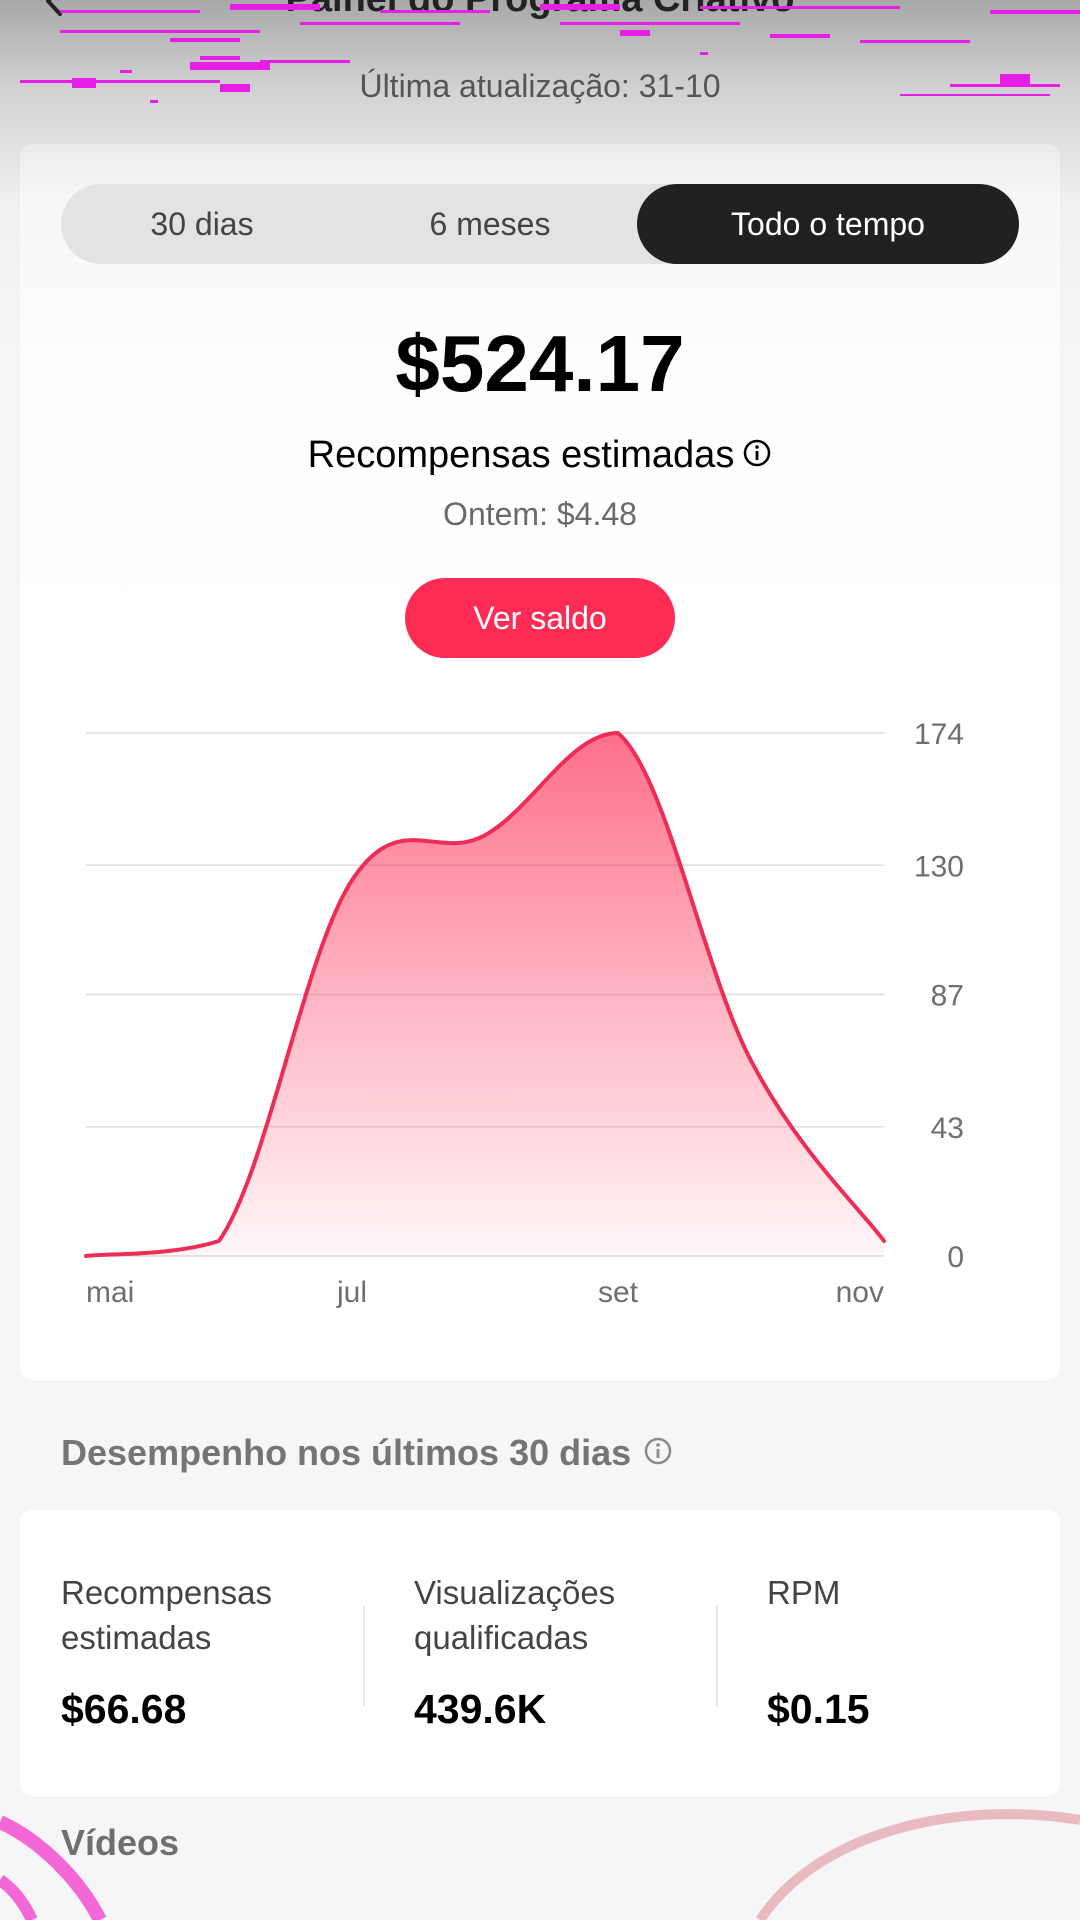  I want to click on tab-all-time: Todo o tempo, so click(828, 224).